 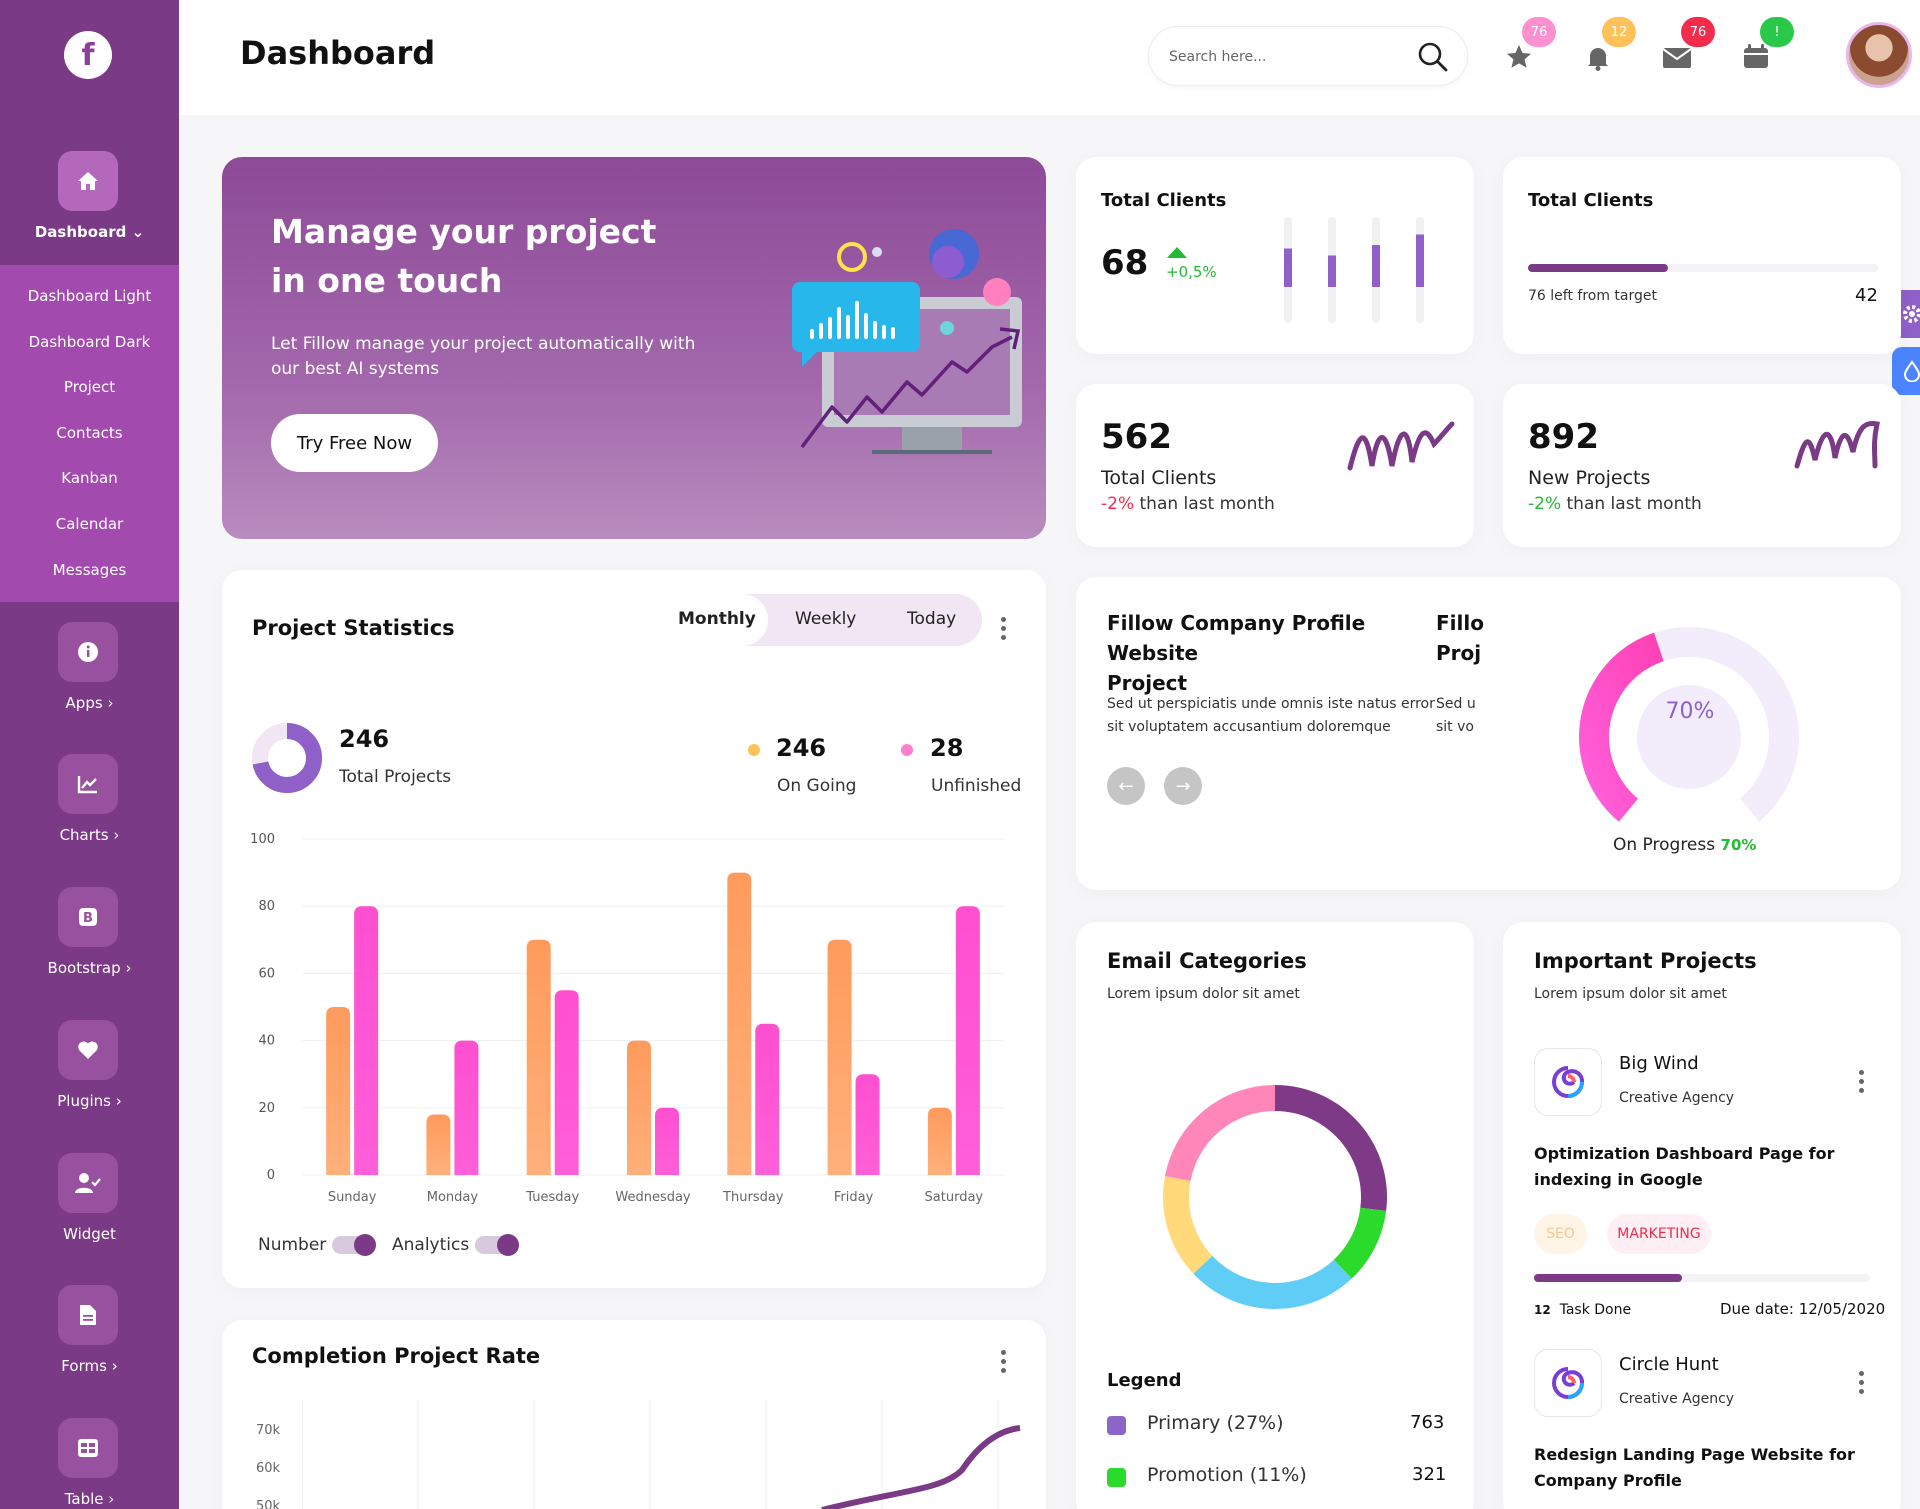 What do you see at coordinates (1862, 1083) in the screenshot?
I see `project1-more-icon` at bounding box center [1862, 1083].